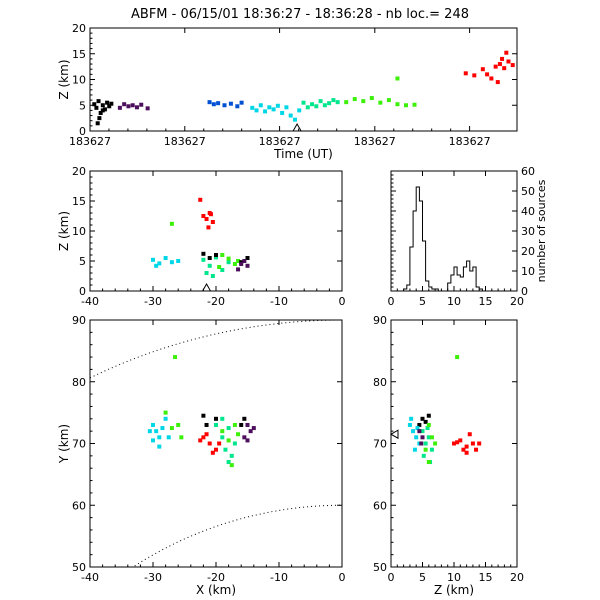 The height and width of the screenshot is (600, 600). I want to click on height-histogram-ytick-label: 30, so click(528, 231).